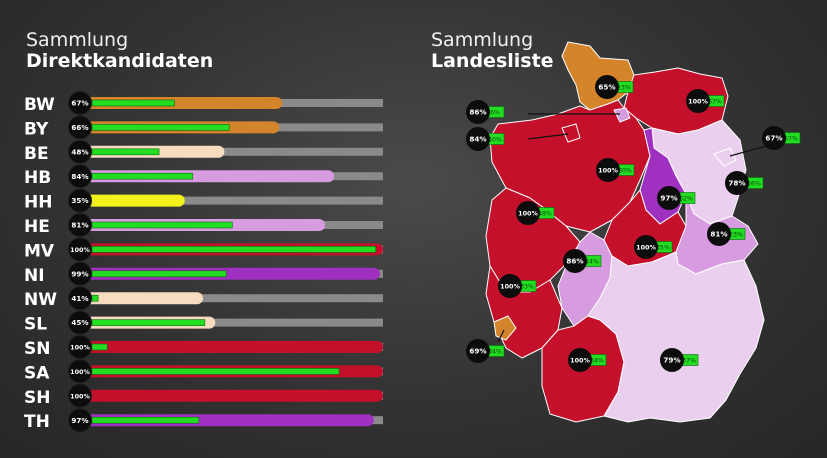  I want to click on marker-hb: 40%84%, so click(517, 139).